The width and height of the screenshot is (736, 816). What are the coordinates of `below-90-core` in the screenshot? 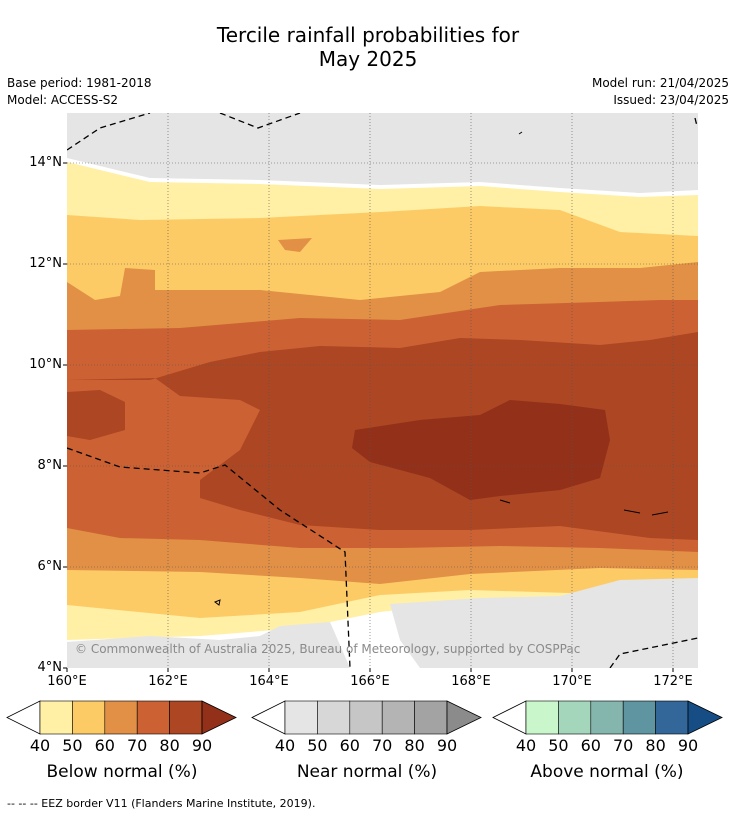 It's located at (481, 450).